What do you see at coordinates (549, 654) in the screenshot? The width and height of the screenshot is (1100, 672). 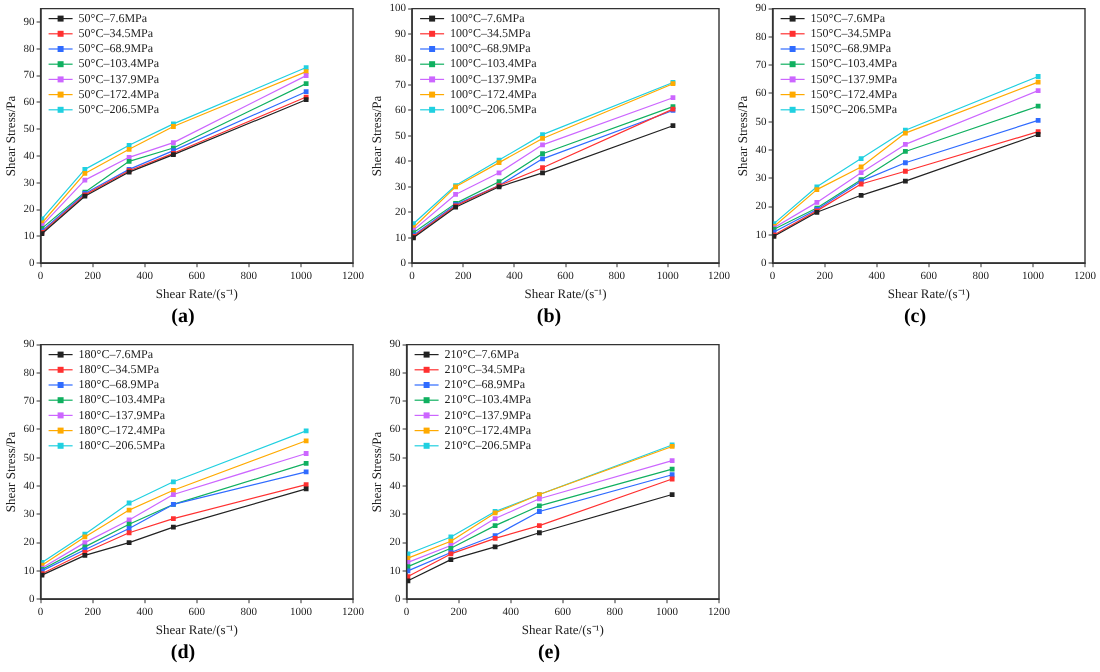 I see `text: (e)` at bounding box center [549, 654].